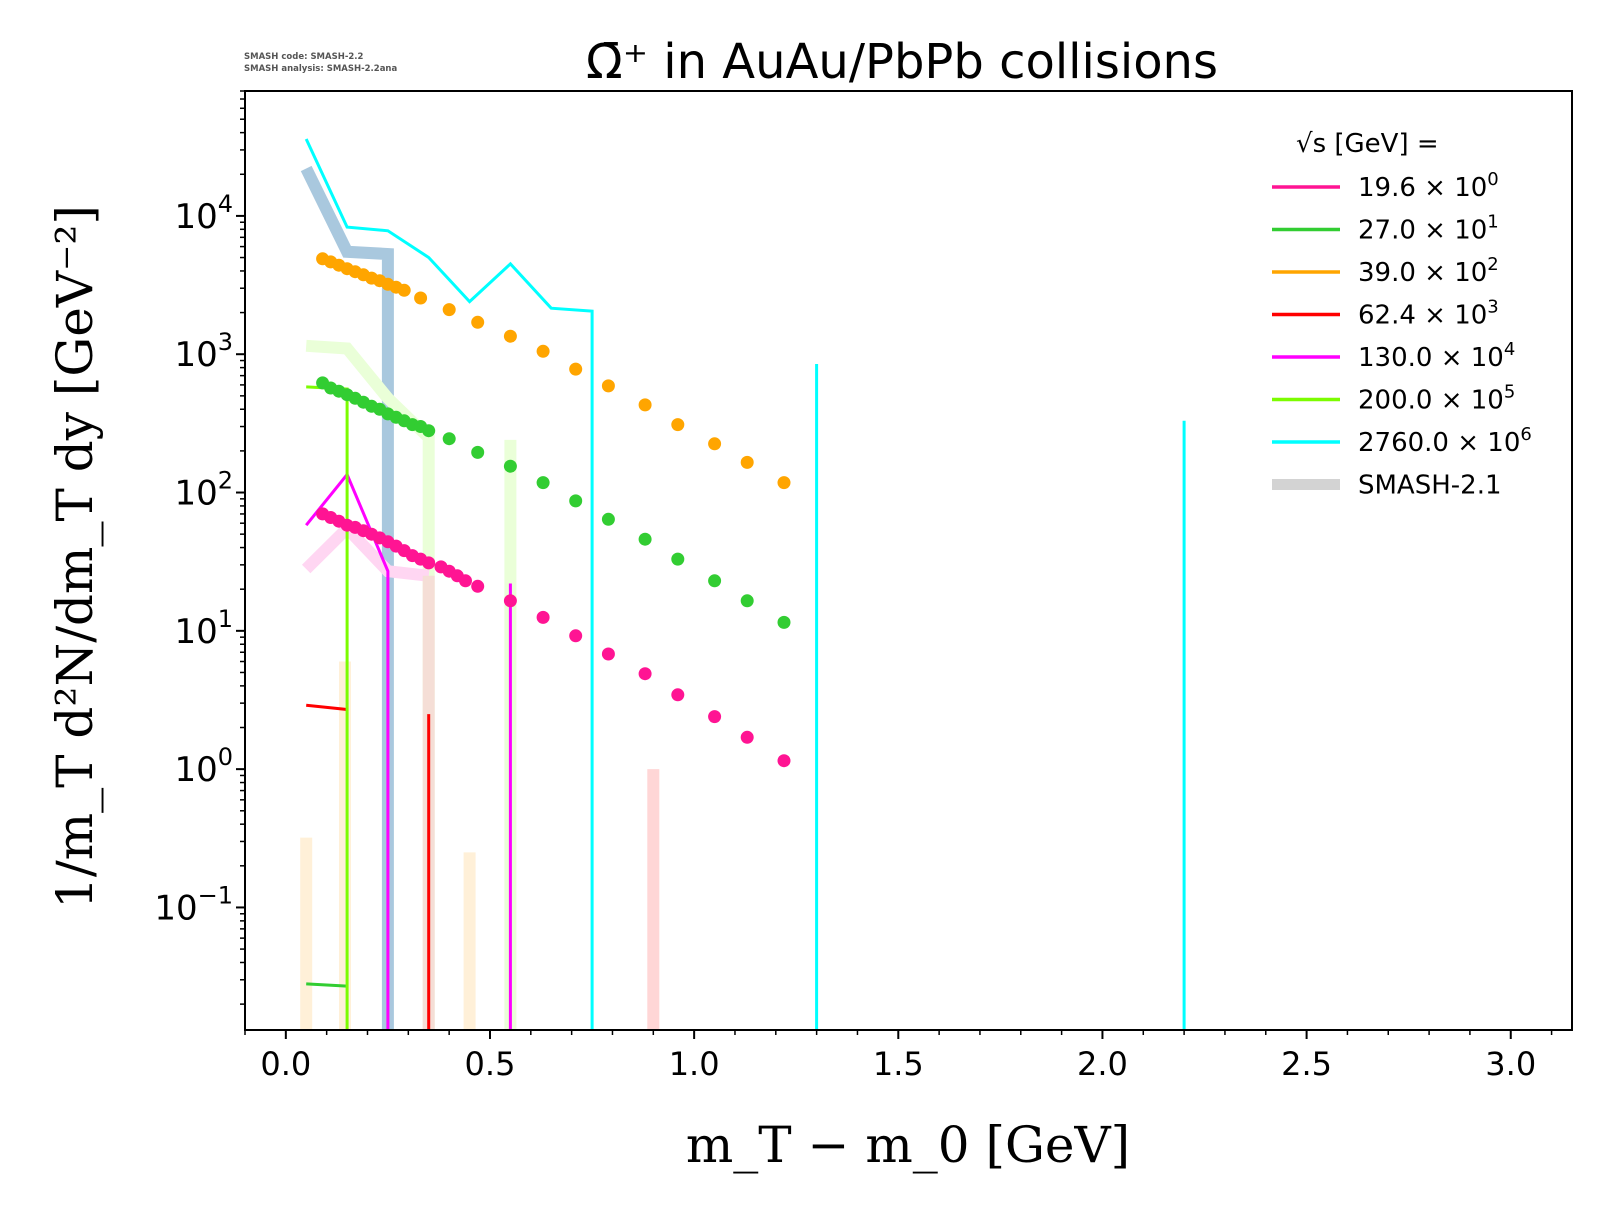  I want to click on y-axis: 10⁻¹ 10⁰ 10¹ 10² 10³ 10⁴, so click(199, 547).